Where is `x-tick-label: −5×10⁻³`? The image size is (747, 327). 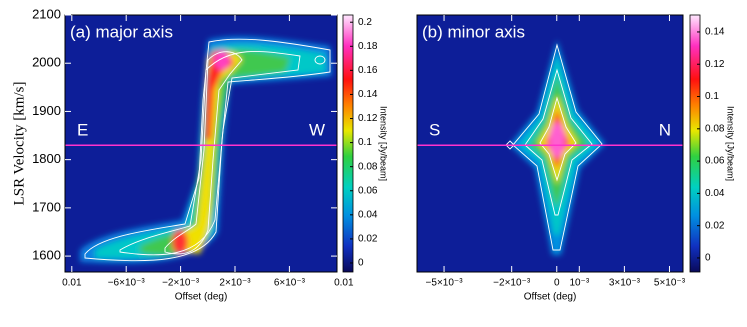
x-tick-label: −5×10⁻³ is located at coordinates (445, 283).